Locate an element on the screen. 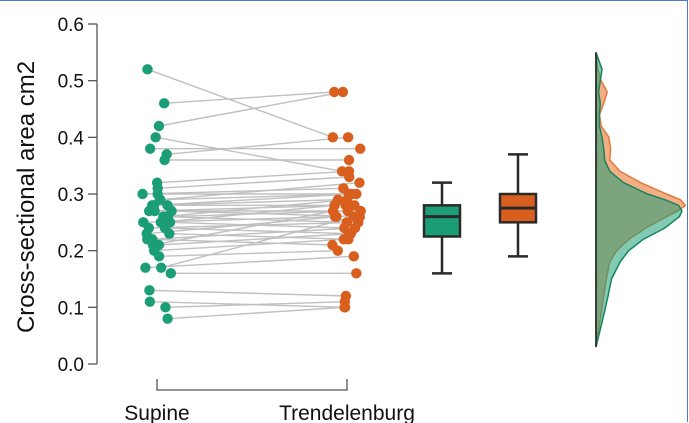 The image size is (689, 423). y-tick-label: 0.1 is located at coordinates (71, 308).